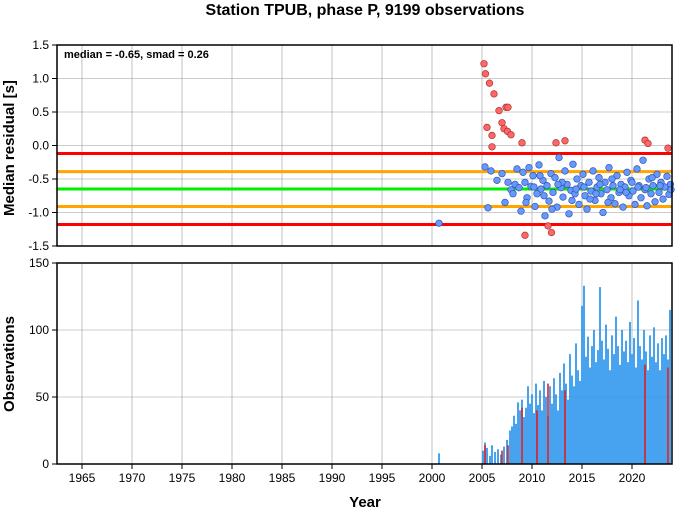  I want to click on observations-tick-label: 50, so click(43, 397).